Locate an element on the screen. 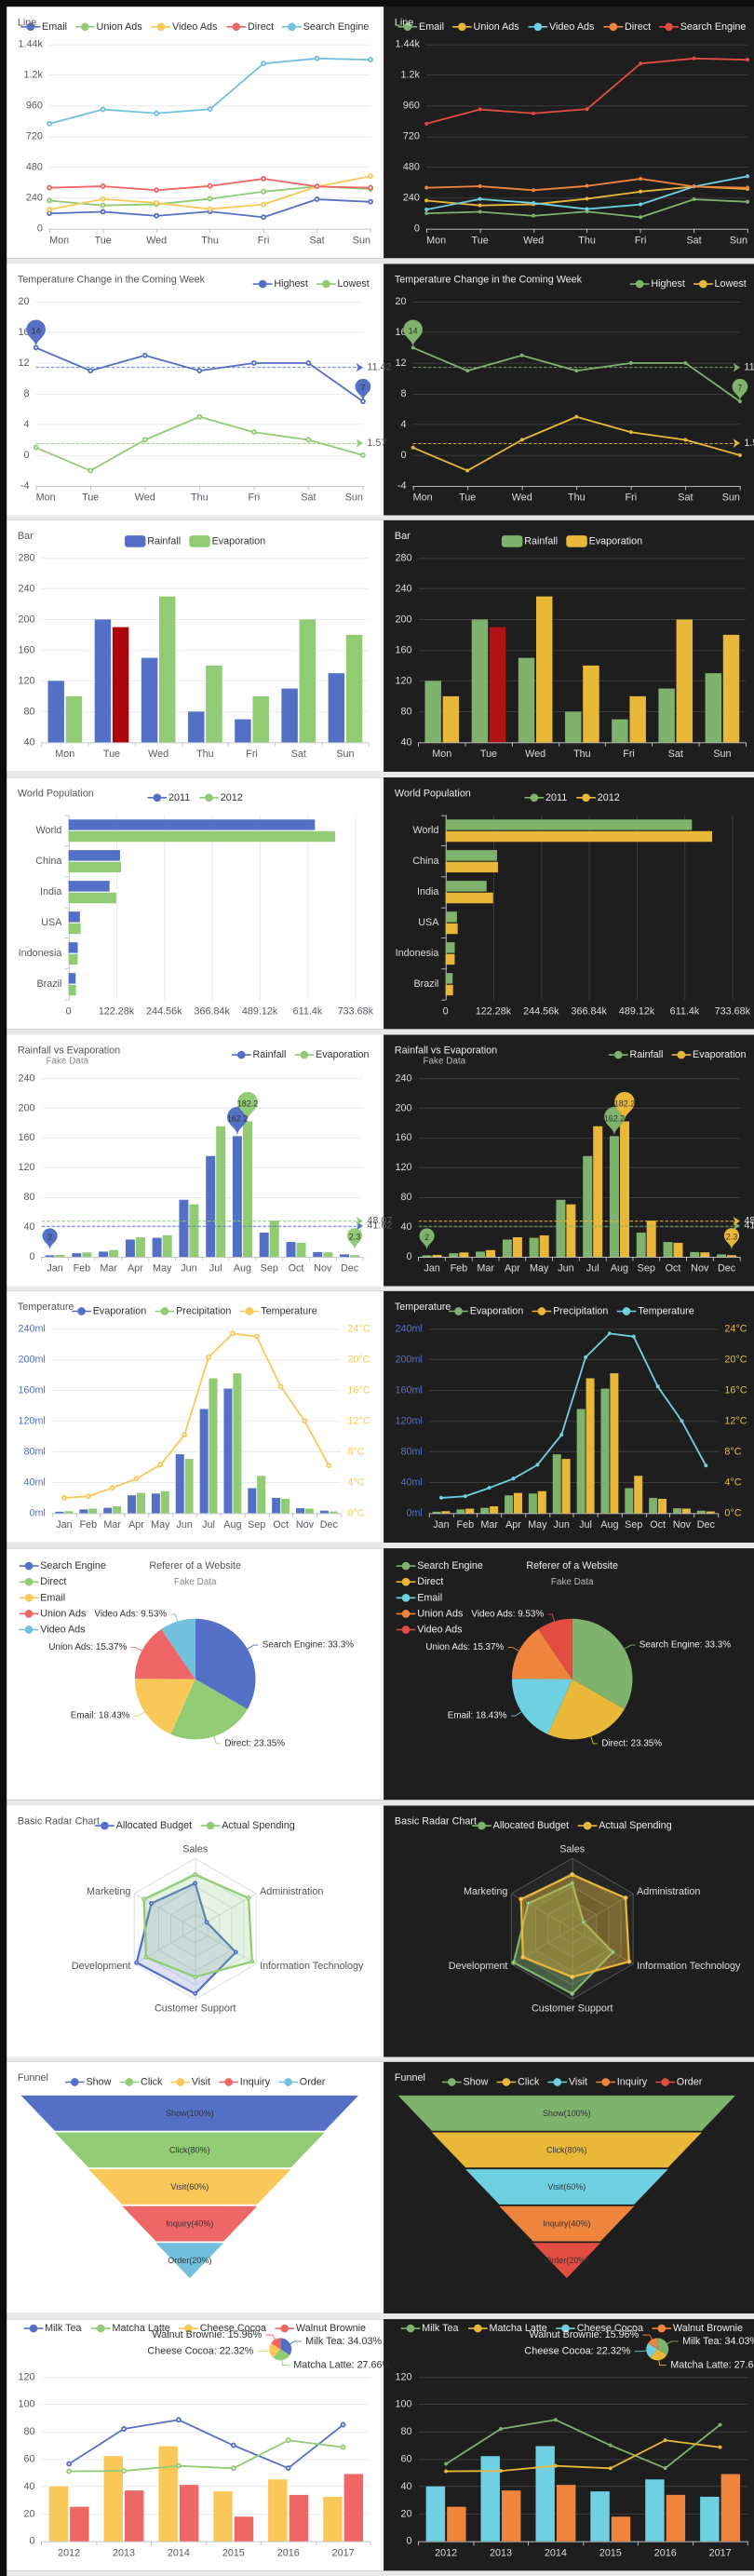 This screenshot has width=754, height=2576. svg-text: Oct is located at coordinates (281, 1525).